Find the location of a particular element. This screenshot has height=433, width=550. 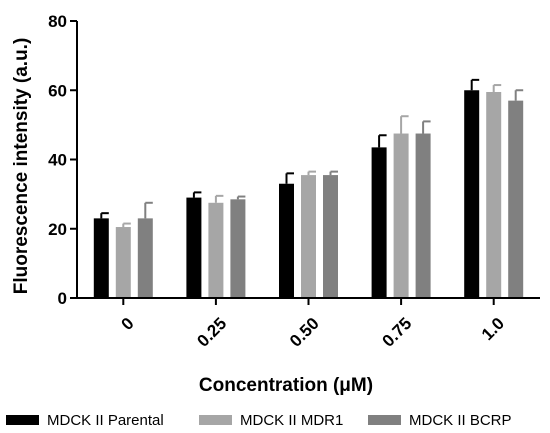

legend: MDCK II Parental MDCK II MDR1 MDCK II BCRP is located at coordinates (259, 420).